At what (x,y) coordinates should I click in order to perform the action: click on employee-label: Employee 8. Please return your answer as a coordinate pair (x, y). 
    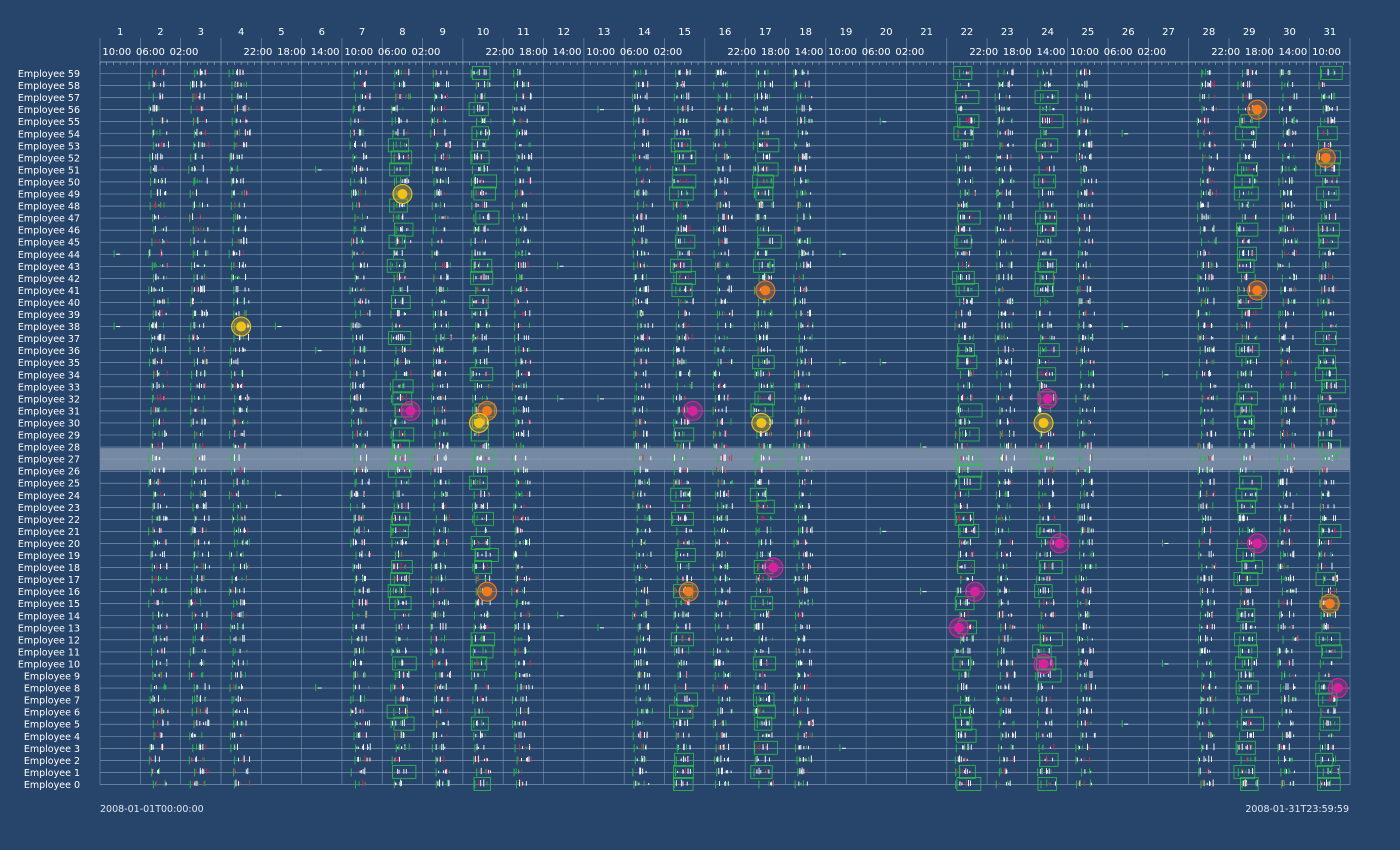
    Looking at the image, I should click on (52, 689).